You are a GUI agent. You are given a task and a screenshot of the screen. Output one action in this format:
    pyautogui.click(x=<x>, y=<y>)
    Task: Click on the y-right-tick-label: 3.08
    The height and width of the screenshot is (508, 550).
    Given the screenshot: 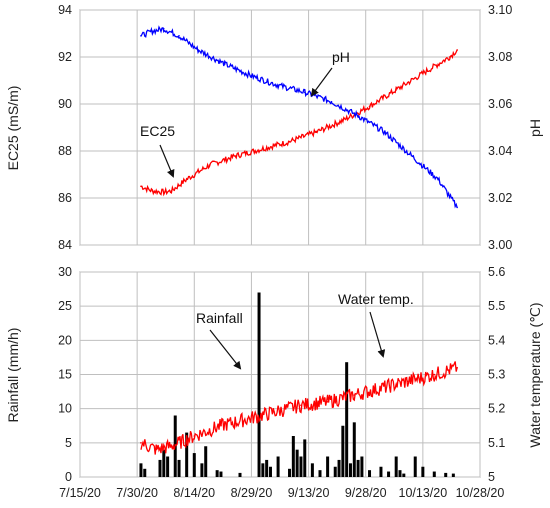 What is the action you would take?
    pyautogui.click(x=500, y=57)
    